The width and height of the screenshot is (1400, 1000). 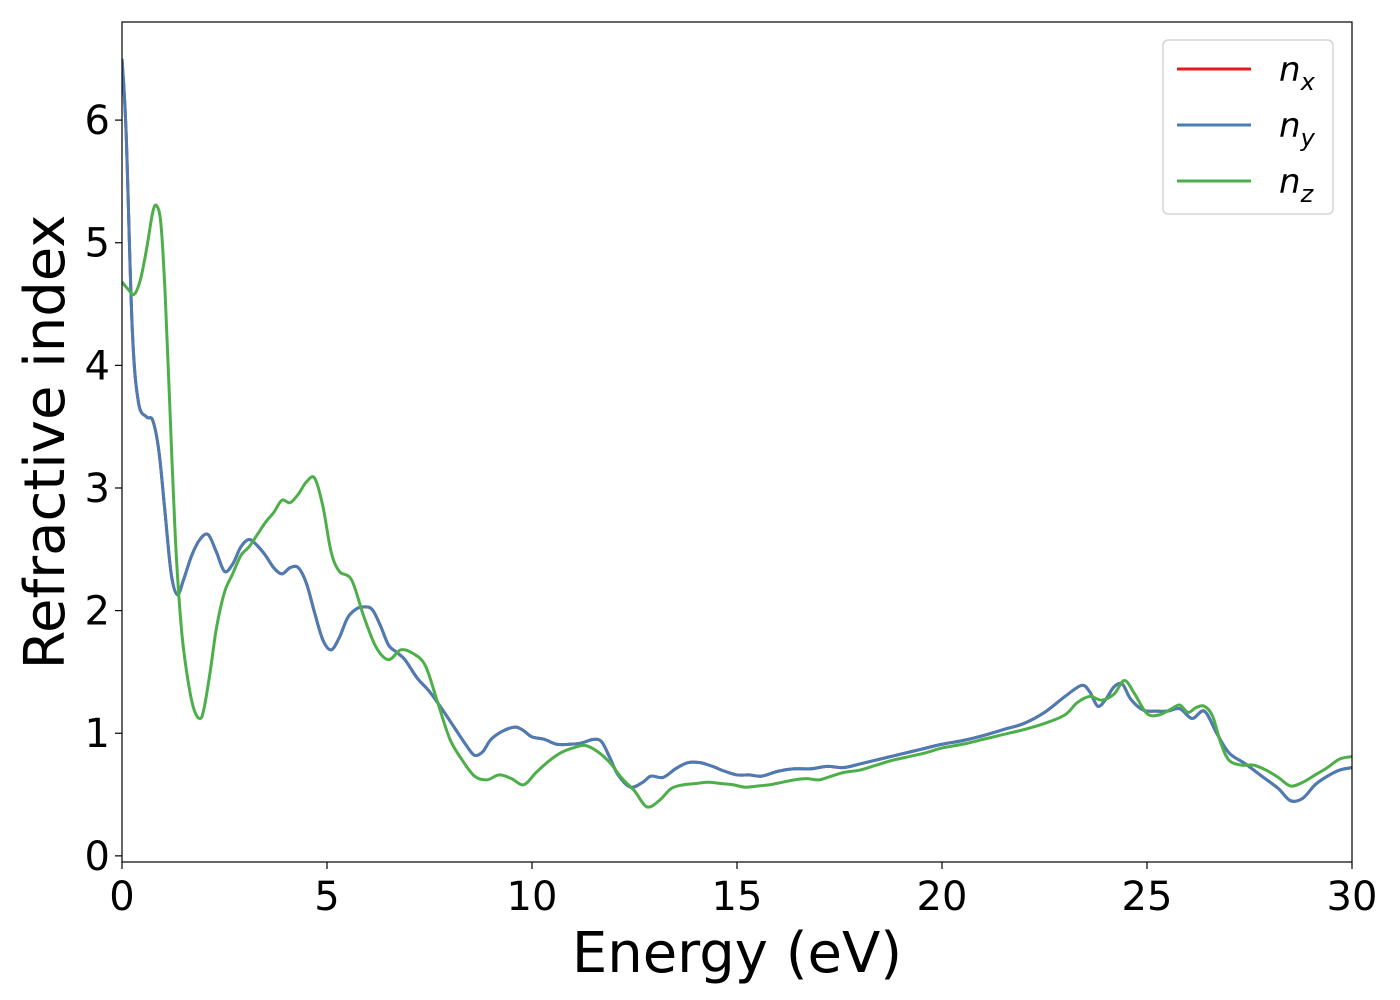 I want to click on x-tick-label: 10, so click(x=532, y=897).